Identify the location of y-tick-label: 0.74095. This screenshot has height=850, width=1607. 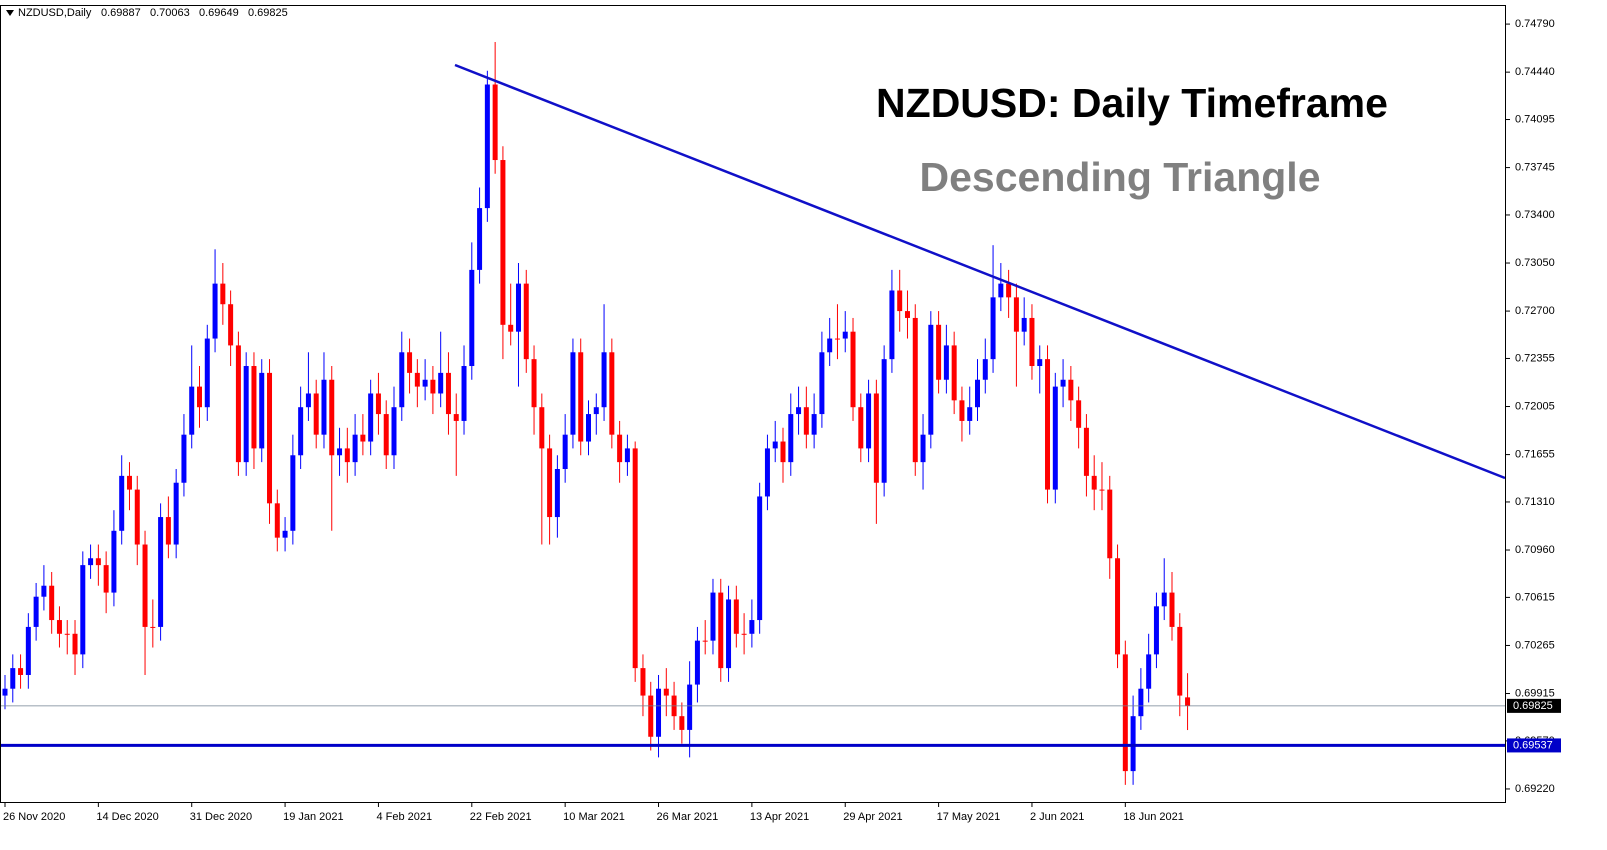
(1535, 119).